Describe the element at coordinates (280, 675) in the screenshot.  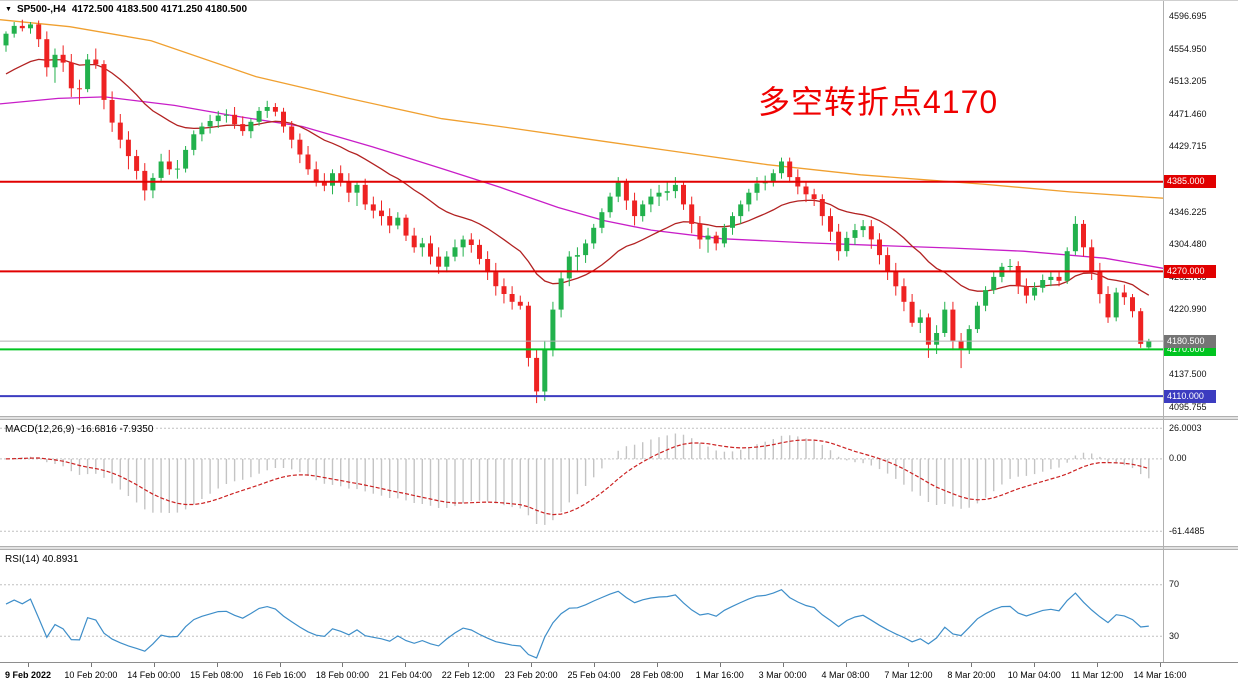
I see `time-axis-label: 16 Feb 16:00` at that location.